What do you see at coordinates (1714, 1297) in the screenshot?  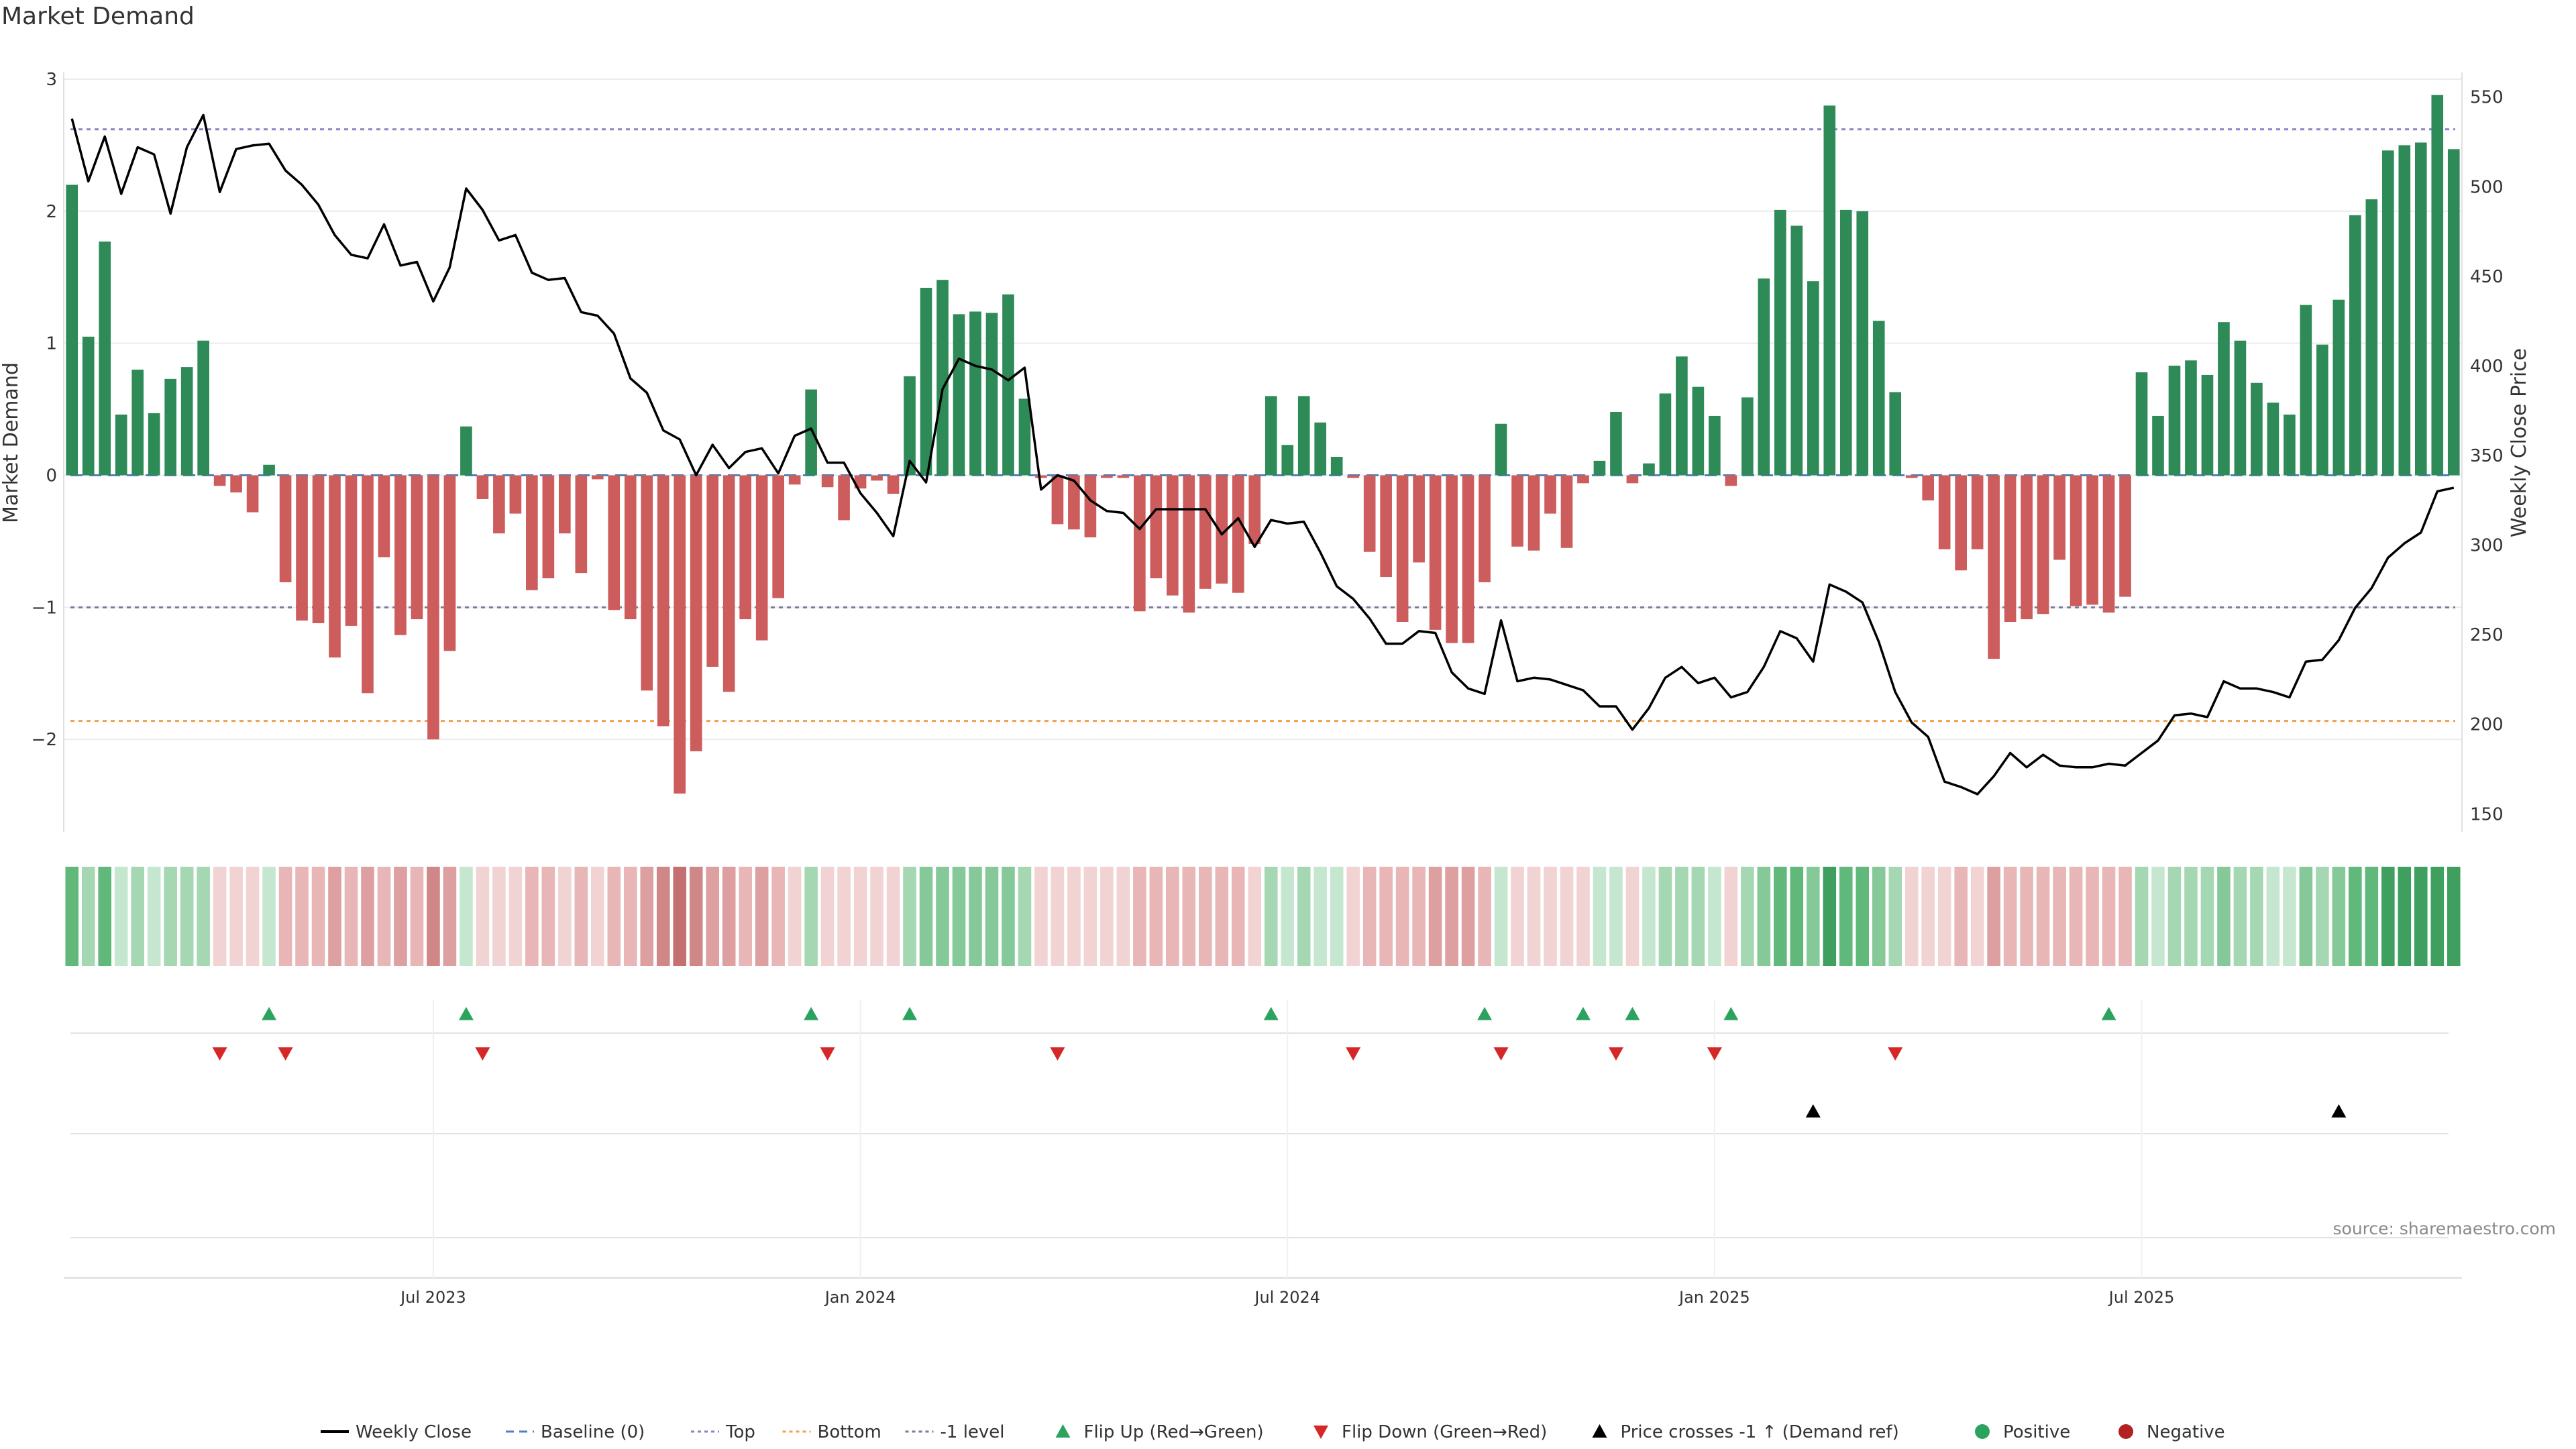 I see `x-tick-label: Jan 2025` at bounding box center [1714, 1297].